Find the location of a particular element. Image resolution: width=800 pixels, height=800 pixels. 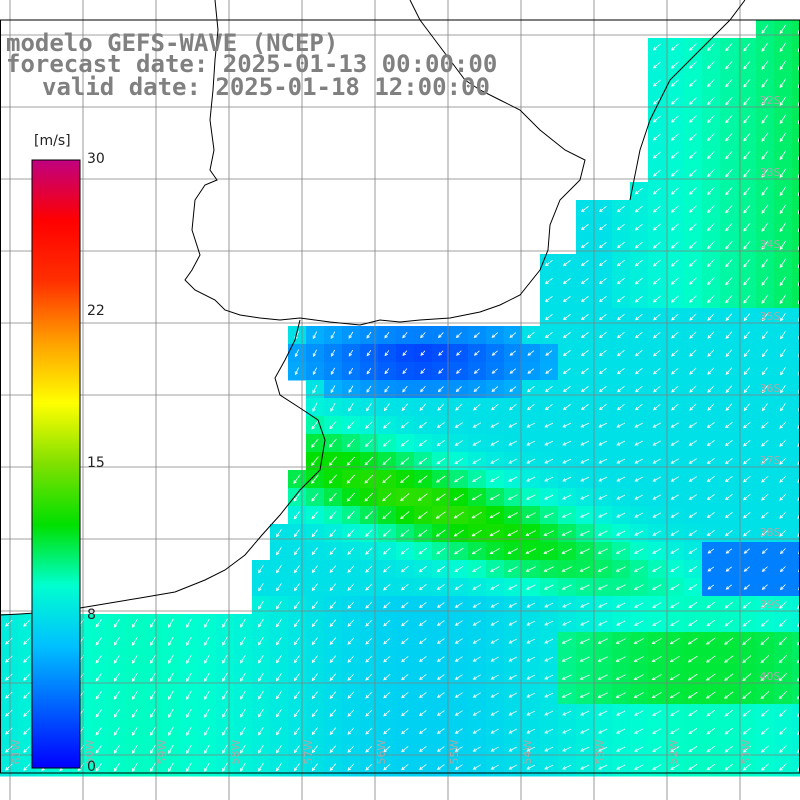

model-title: modelo GEFS-WAVE (NCEP) is located at coordinates (172, 43).